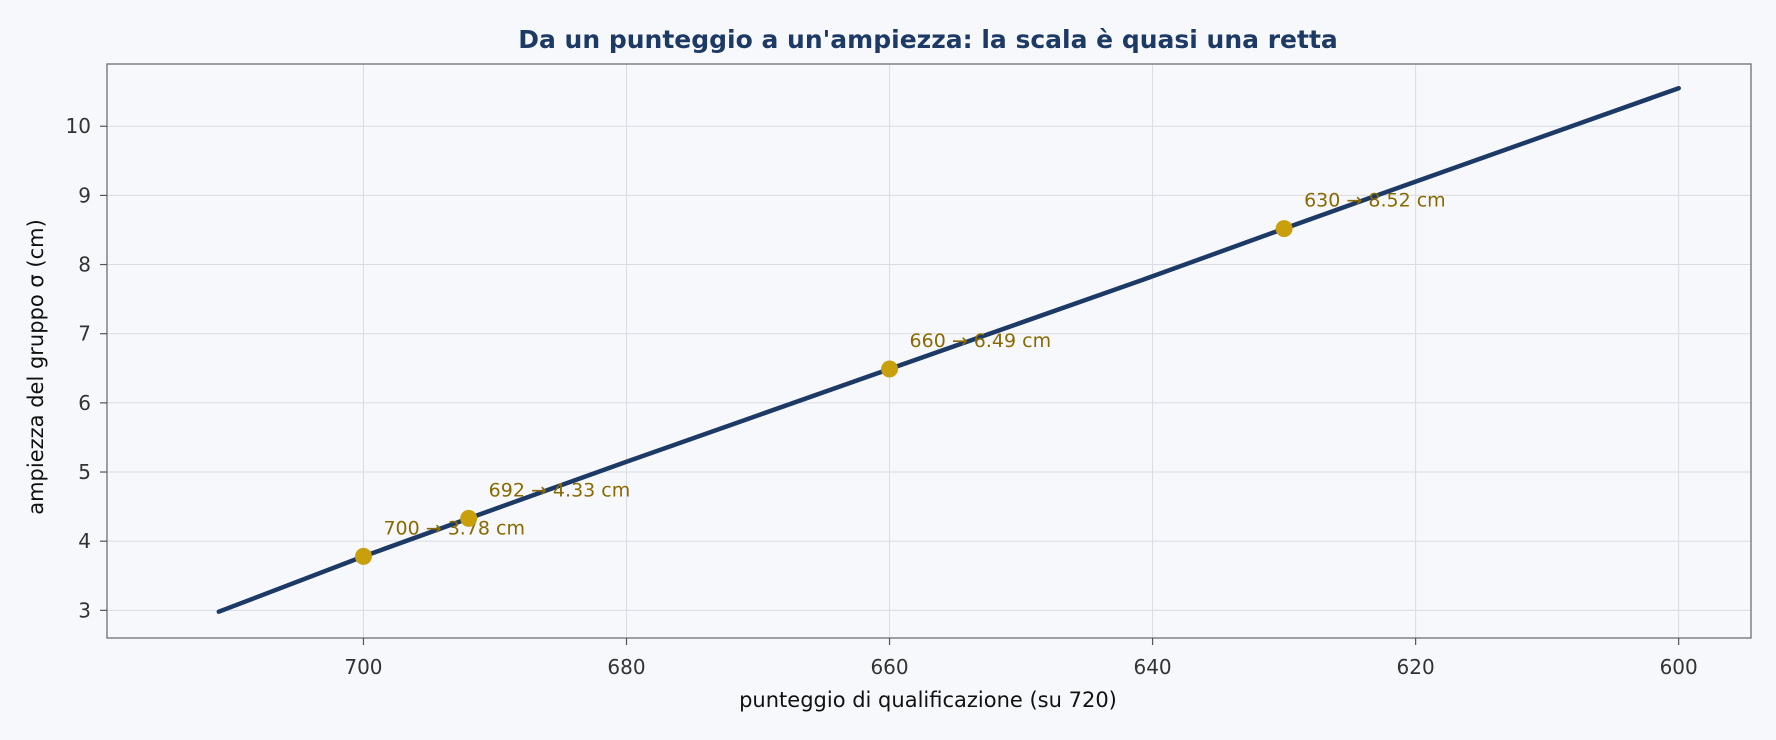 The image size is (1776, 740). I want to click on point-annotation: 692 → 4.33 cm, so click(560, 490).